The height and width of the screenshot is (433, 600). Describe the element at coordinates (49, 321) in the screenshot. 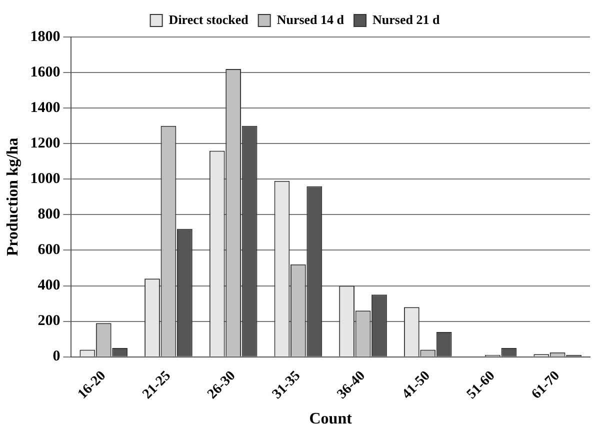

I see `y-tick-label: 200` at that location.